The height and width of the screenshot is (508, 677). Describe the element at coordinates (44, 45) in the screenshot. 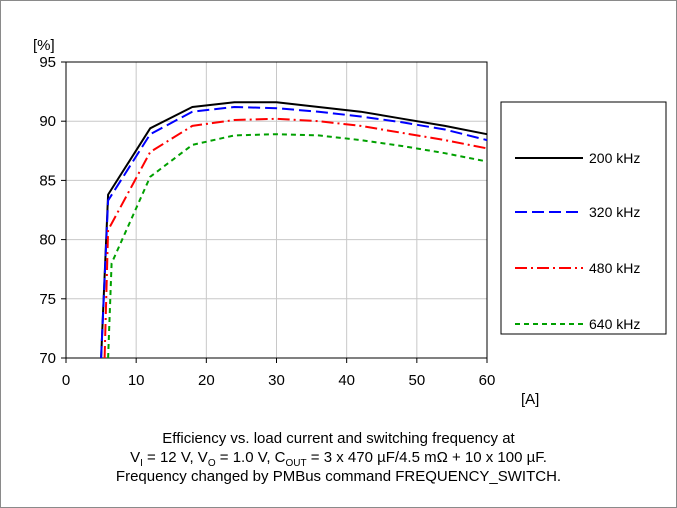

I see `y-unit-label: [%]` at that location.